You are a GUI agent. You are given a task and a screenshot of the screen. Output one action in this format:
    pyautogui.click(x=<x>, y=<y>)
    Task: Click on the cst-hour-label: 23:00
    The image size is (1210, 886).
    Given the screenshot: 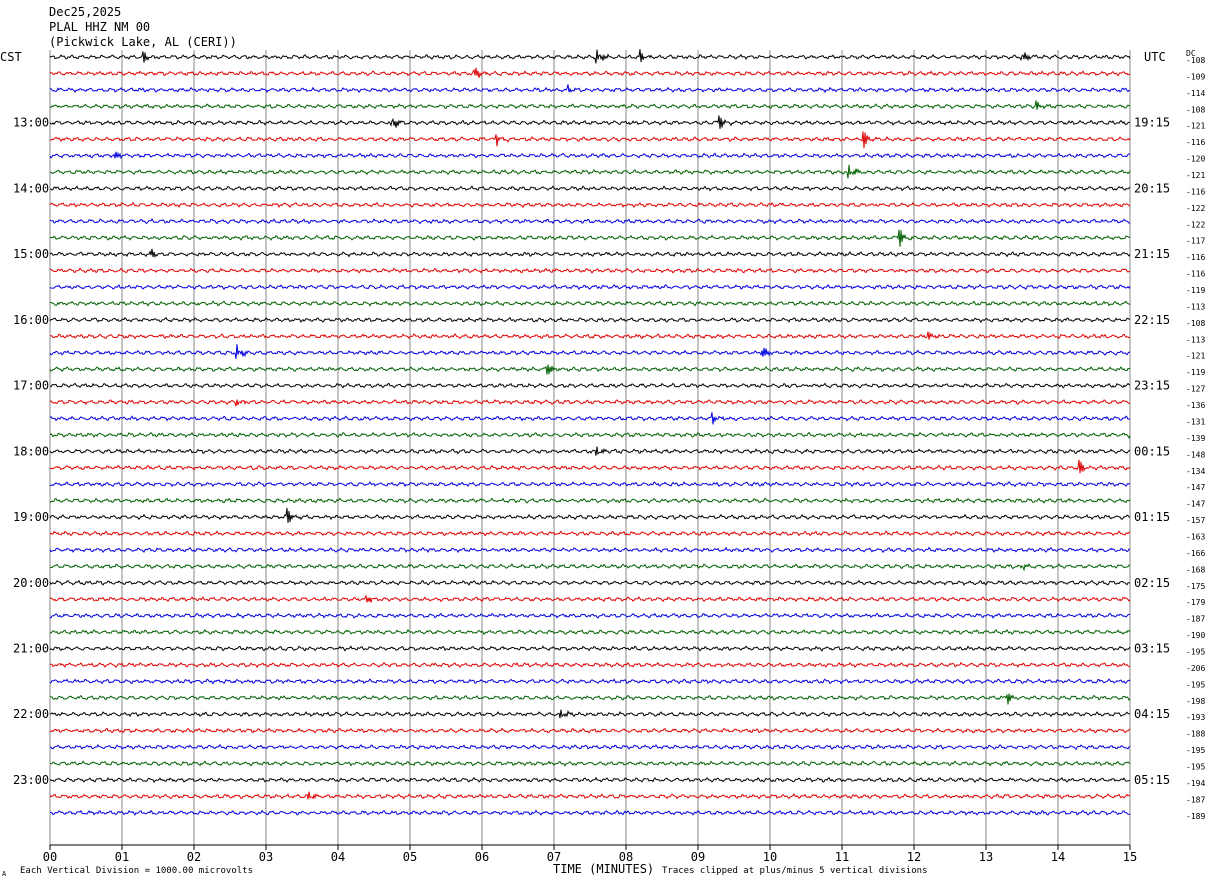 What is the action you would take?
    pyautogui.click(x=31, y=780)
    